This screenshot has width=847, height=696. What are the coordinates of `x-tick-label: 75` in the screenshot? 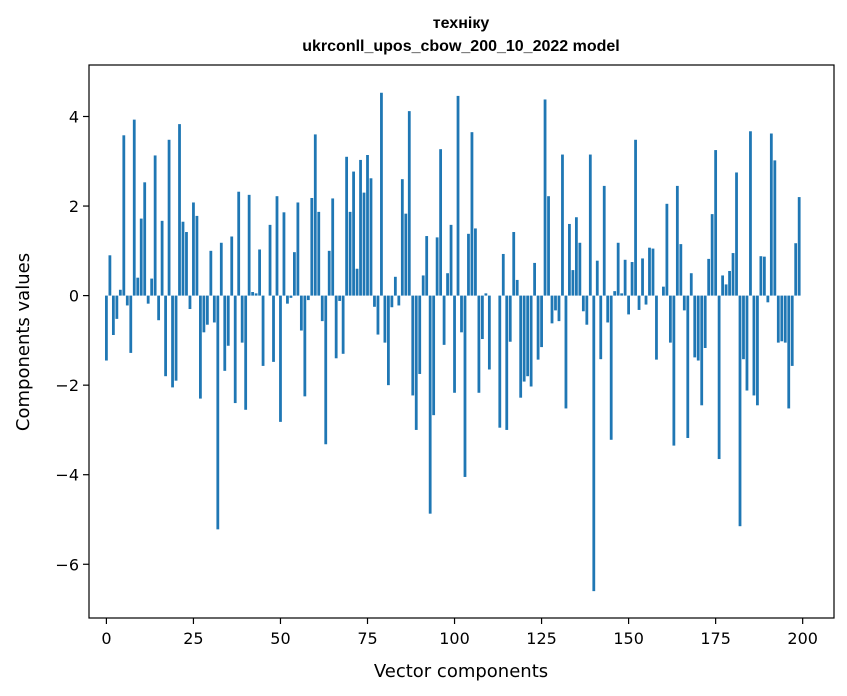 It's located at (367, 638).